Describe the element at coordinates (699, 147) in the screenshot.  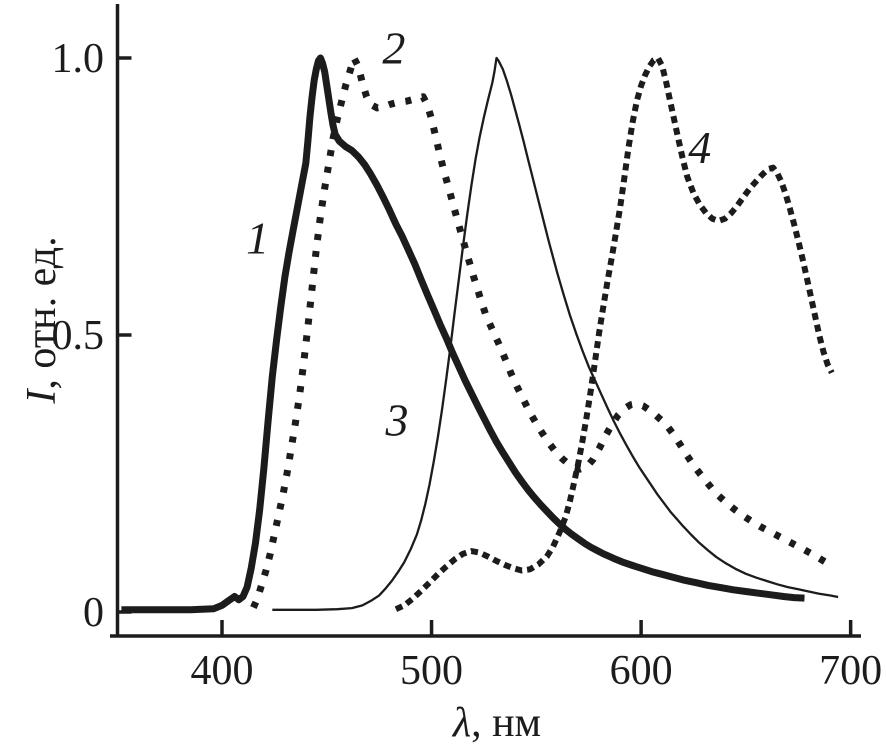
I see `curve-label-4: 4` at that location.